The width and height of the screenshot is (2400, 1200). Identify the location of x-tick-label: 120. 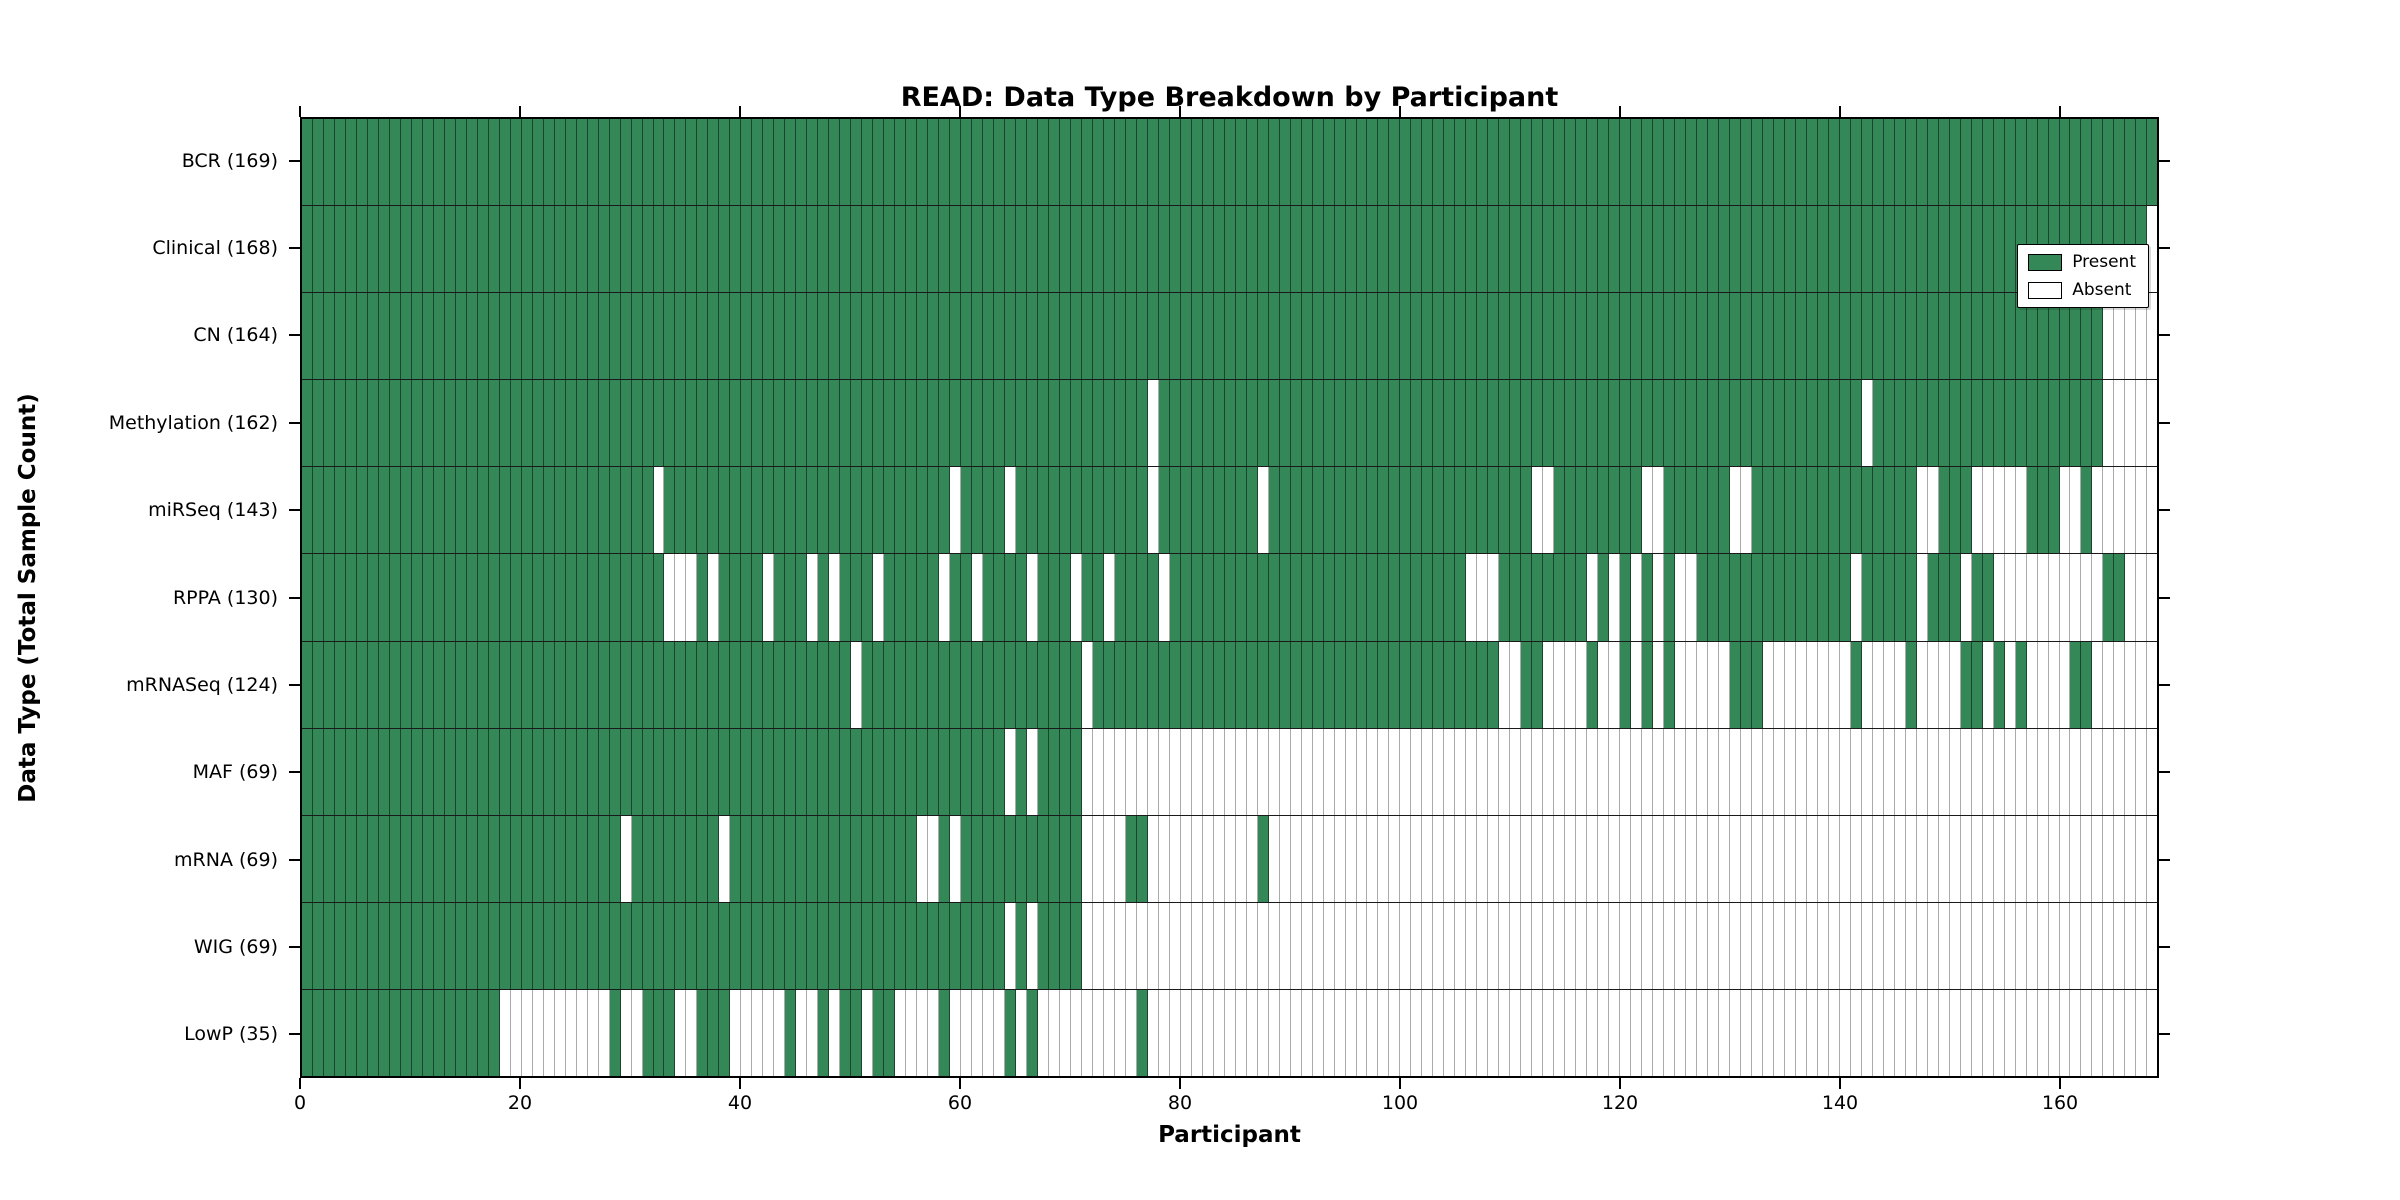
(1620, 1103).